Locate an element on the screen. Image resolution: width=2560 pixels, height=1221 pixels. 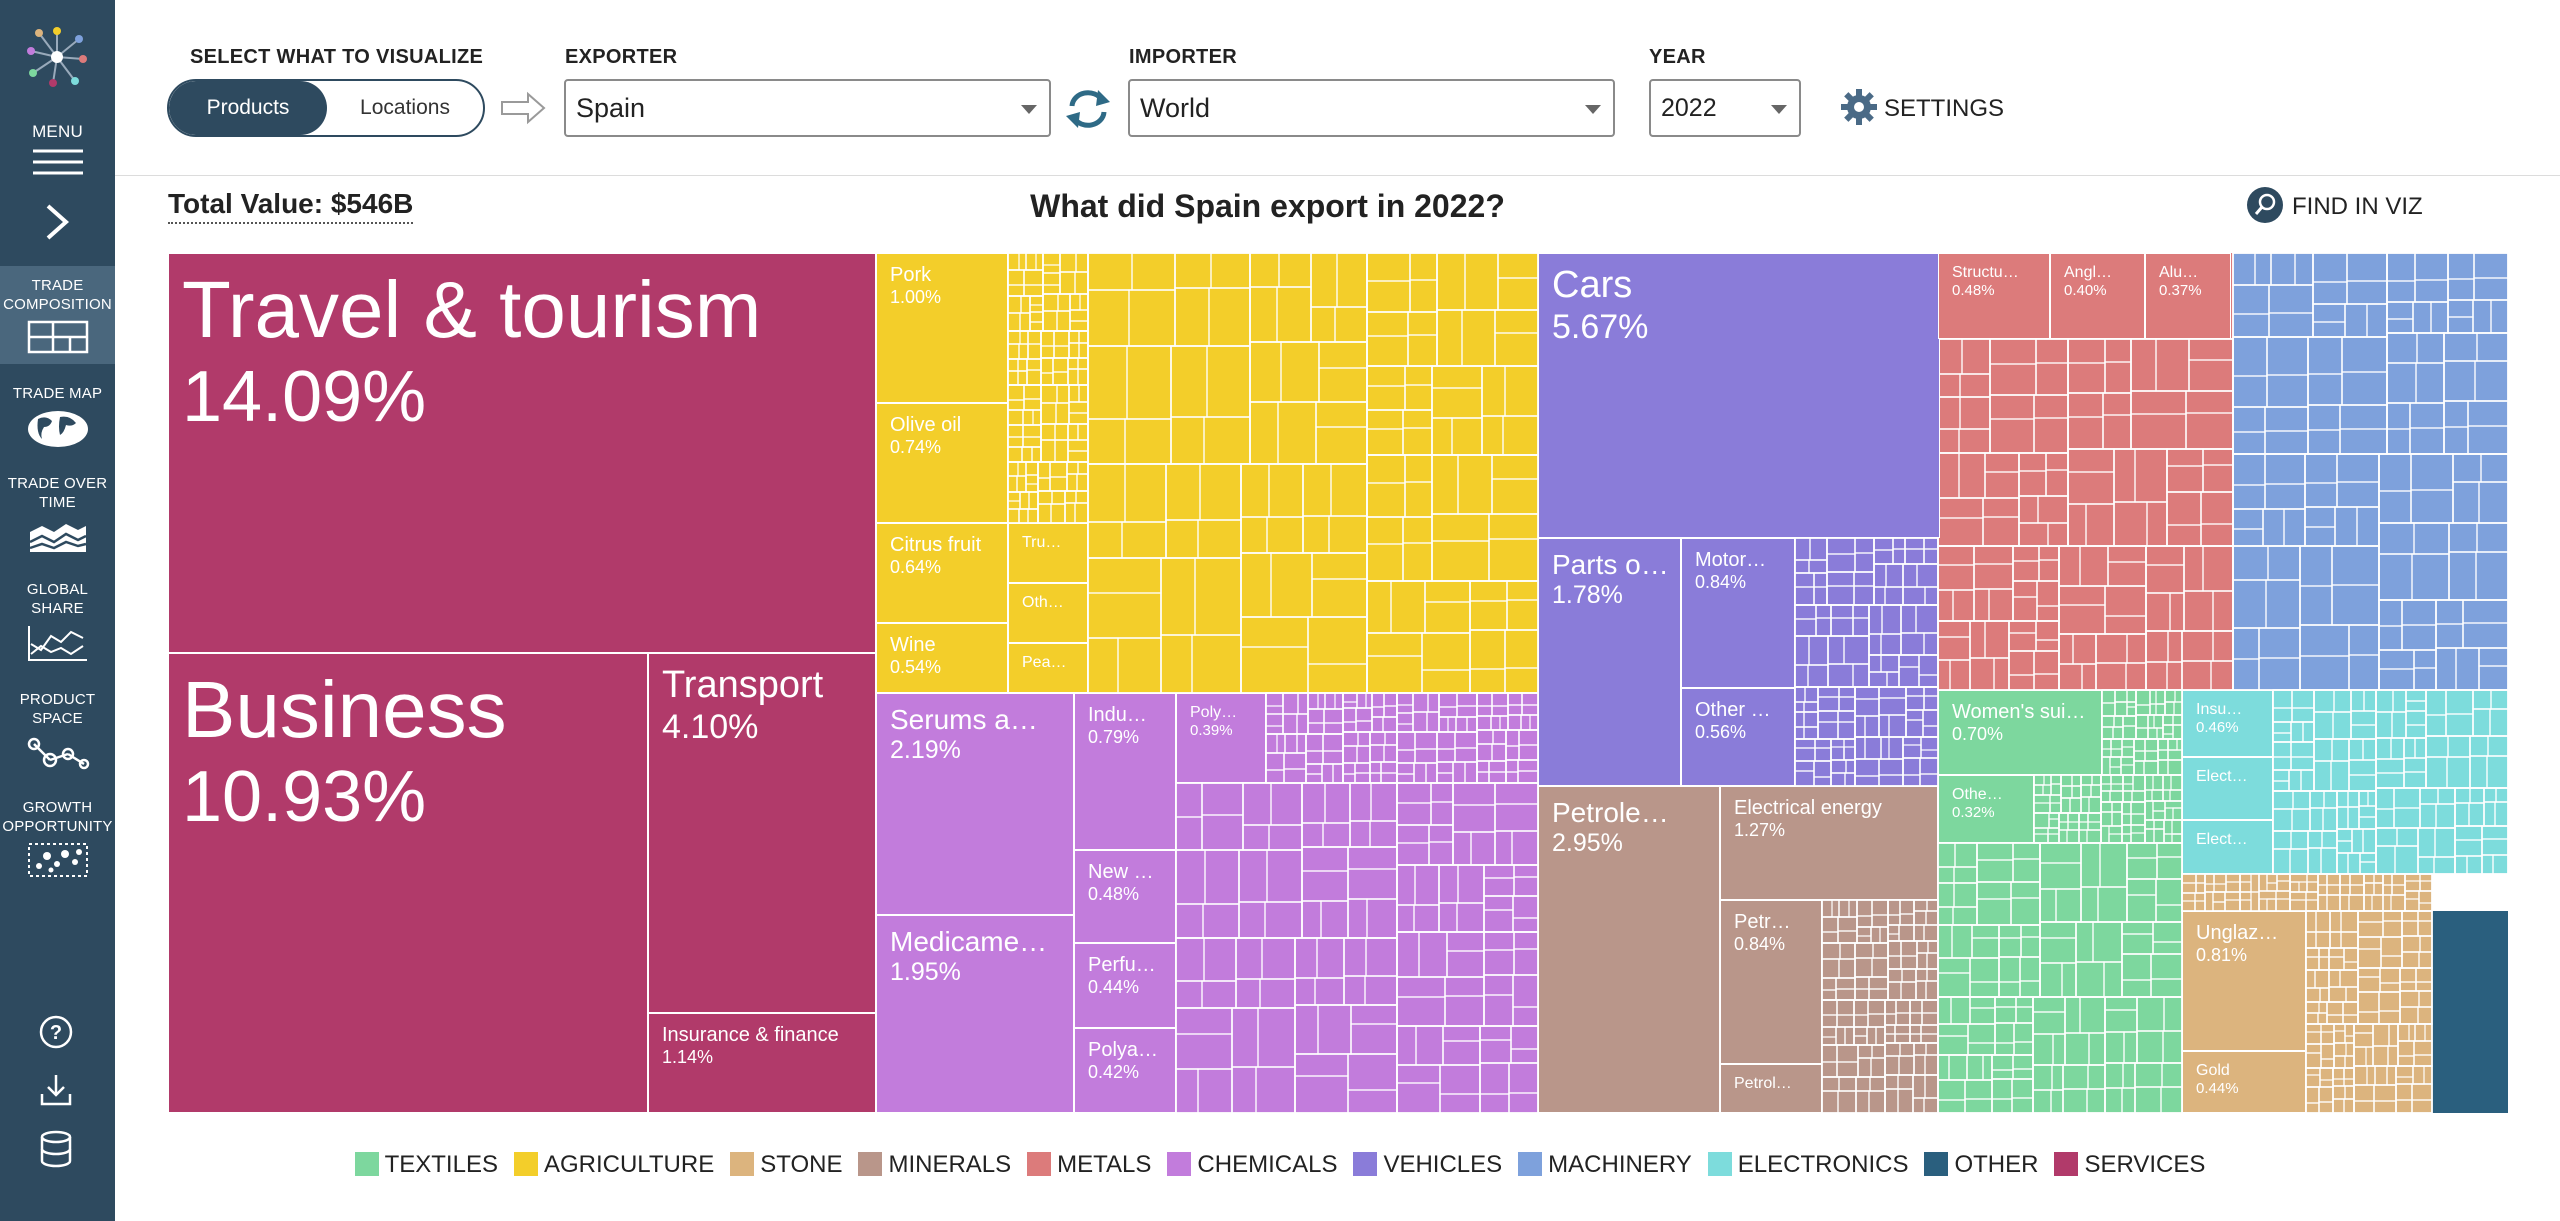
treemap-tile: Transport 4.10% is located at coordinates (762, 833).